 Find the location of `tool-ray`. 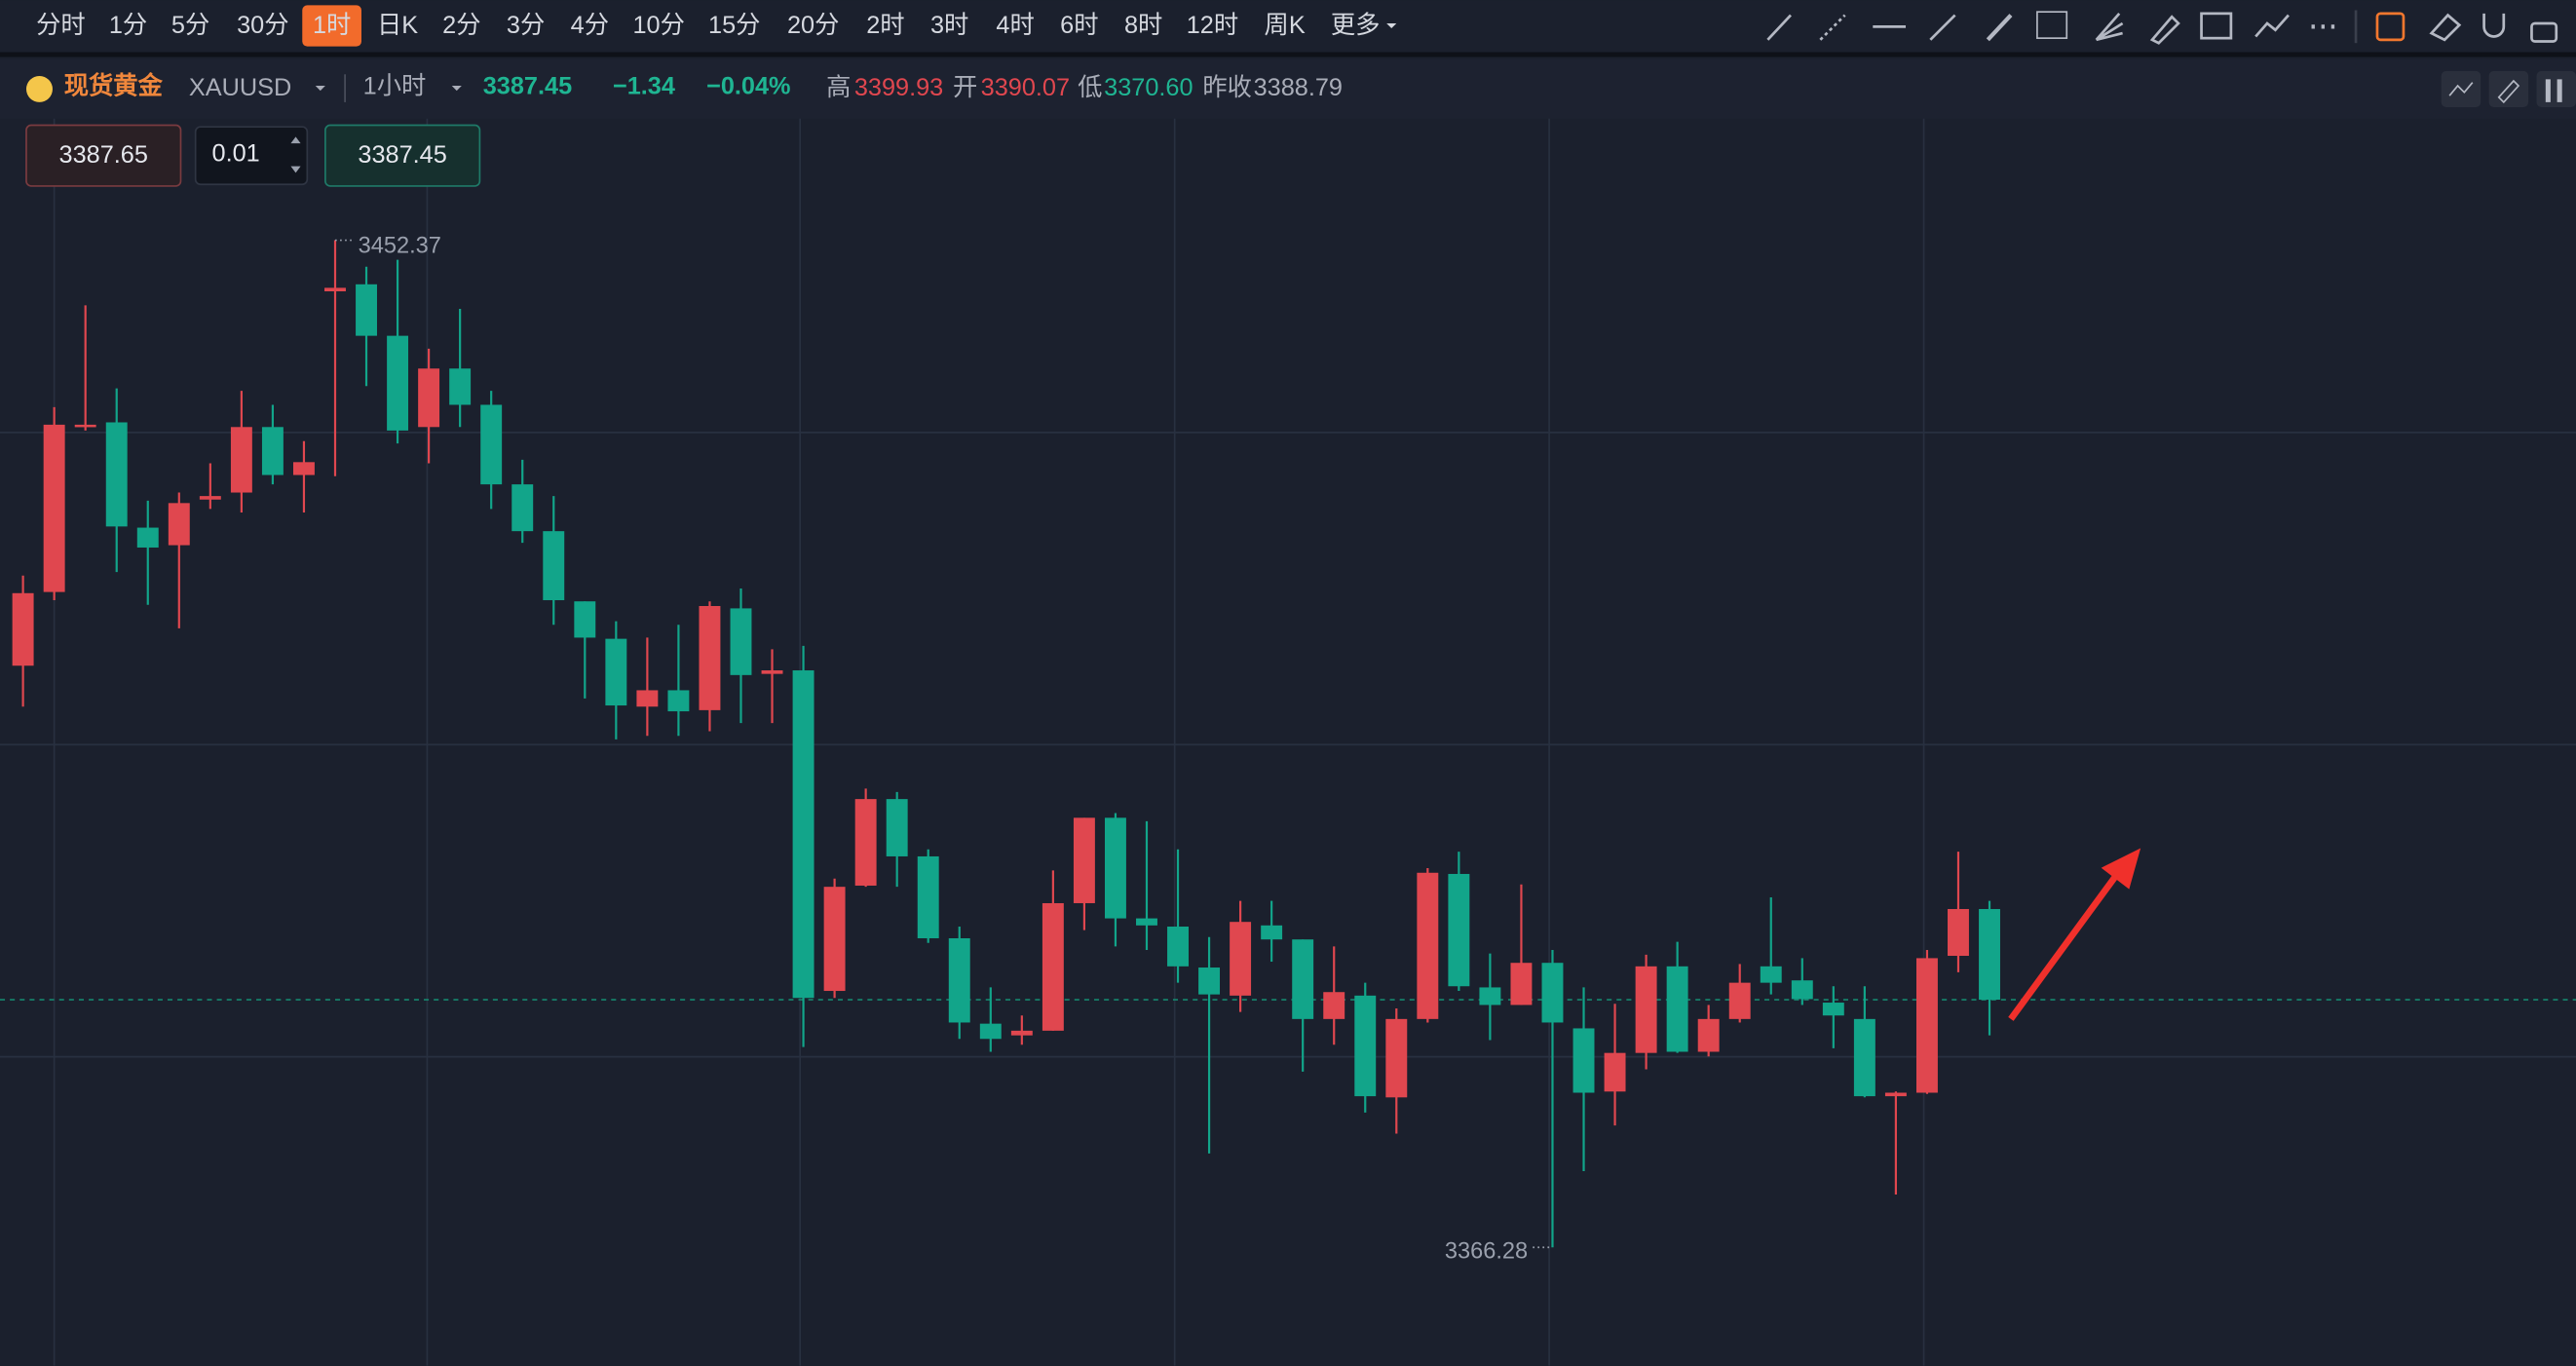

tool-ray is located at coordinates (1779, 28).